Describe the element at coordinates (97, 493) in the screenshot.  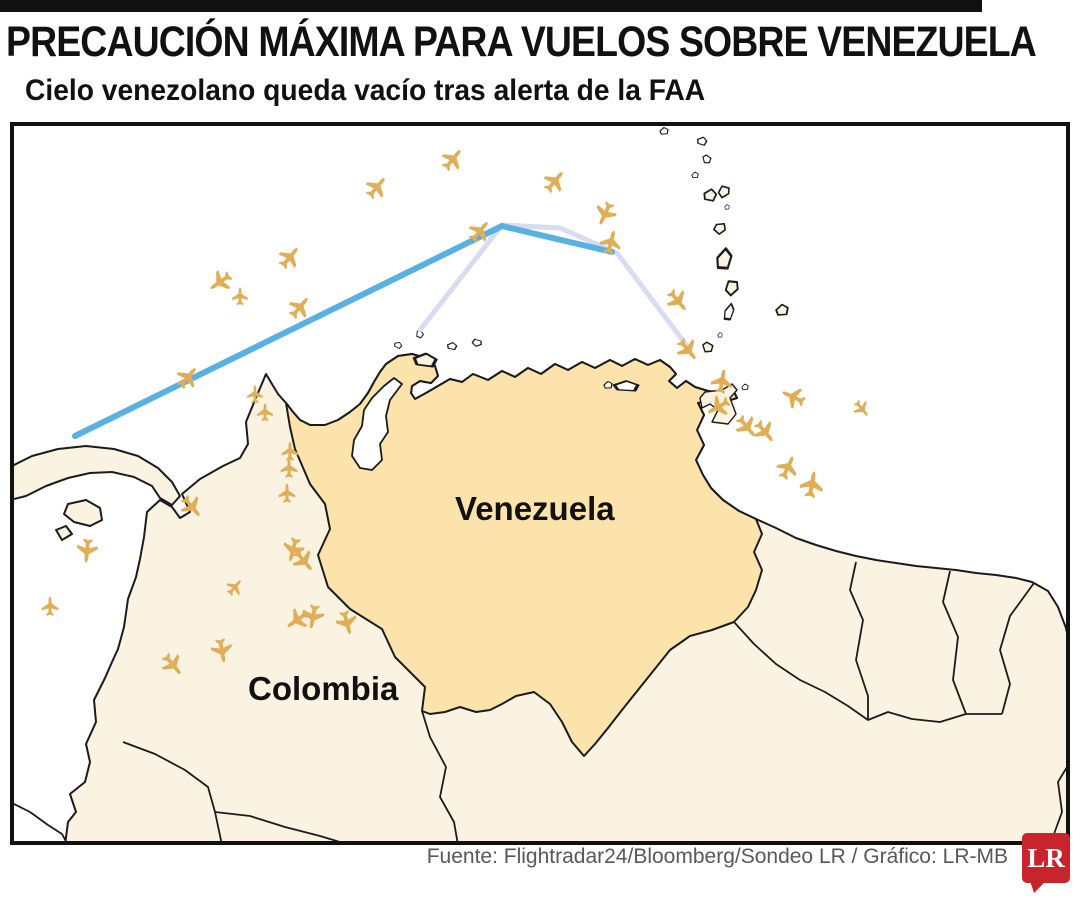
I see `panama-isthmus` at that location.